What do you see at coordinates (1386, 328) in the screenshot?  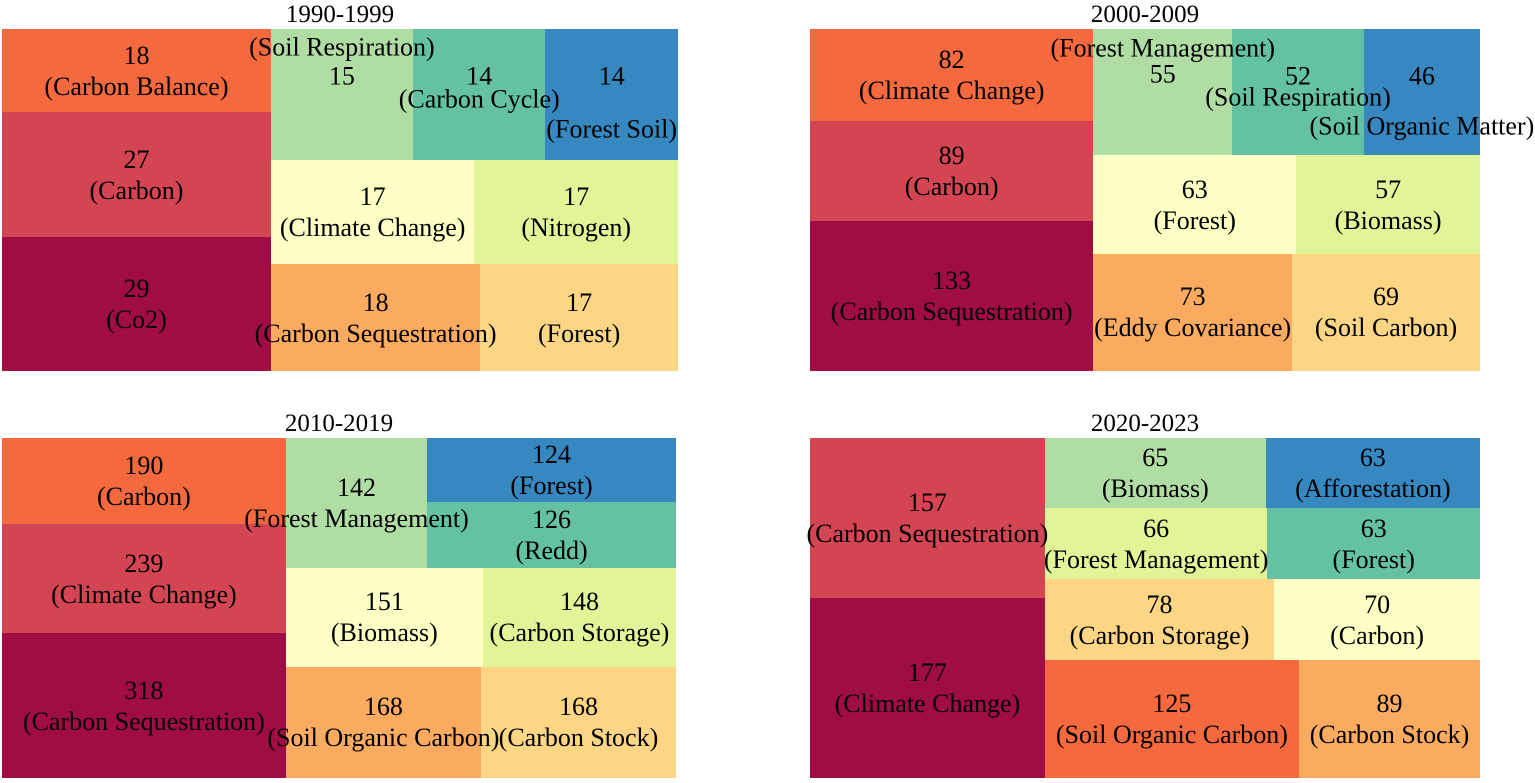 I see `cell-label: (Soil Carbon)` at bounding box center [1386, 328].